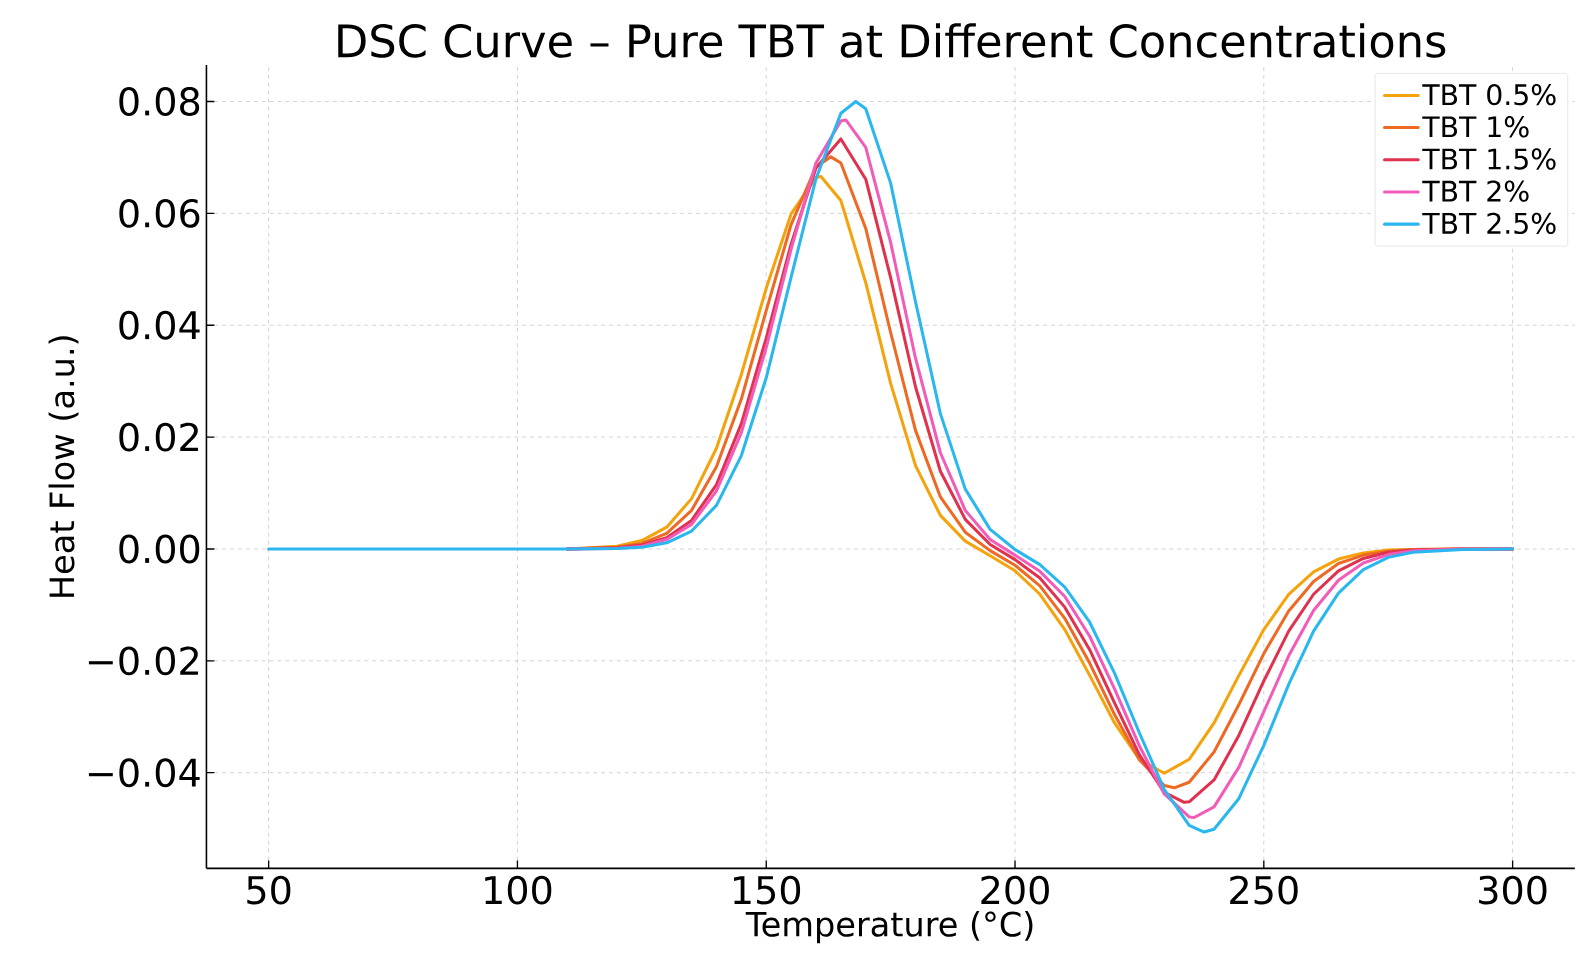  I want to click on x-tick-label: 250, so click(1264, 890).